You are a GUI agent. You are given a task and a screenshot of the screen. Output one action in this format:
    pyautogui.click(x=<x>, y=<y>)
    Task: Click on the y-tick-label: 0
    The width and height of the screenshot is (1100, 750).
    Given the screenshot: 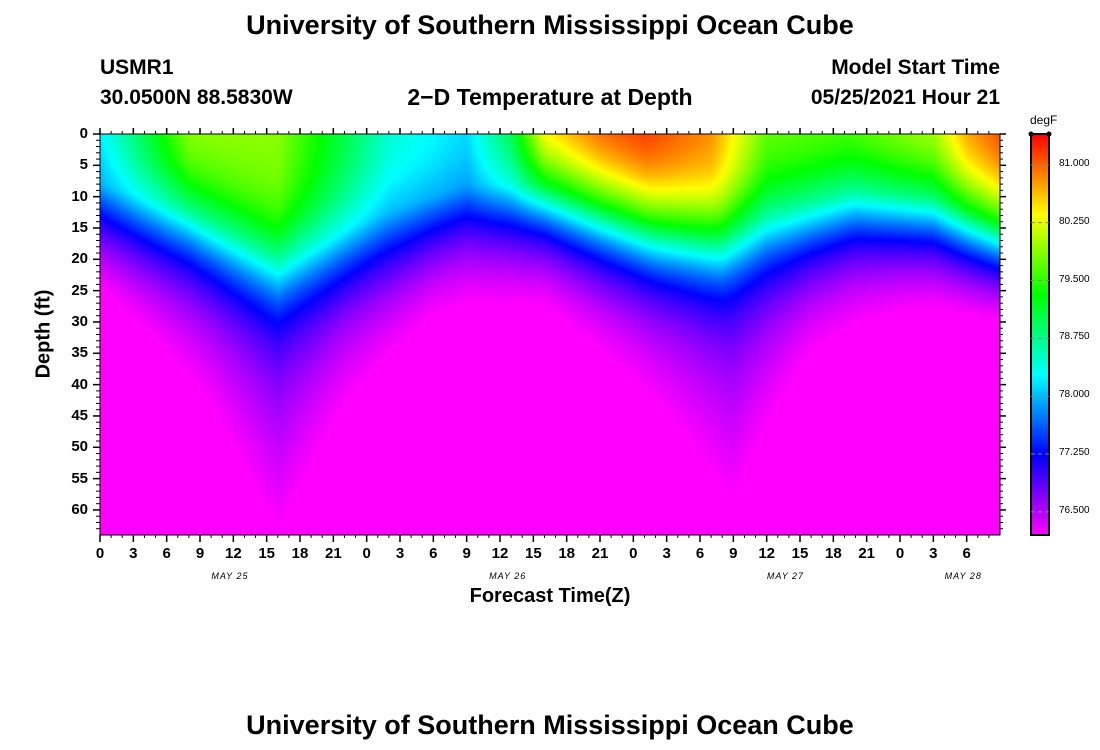 What is the action you would take?
    pyautogui.click(x=83, y=133)
    